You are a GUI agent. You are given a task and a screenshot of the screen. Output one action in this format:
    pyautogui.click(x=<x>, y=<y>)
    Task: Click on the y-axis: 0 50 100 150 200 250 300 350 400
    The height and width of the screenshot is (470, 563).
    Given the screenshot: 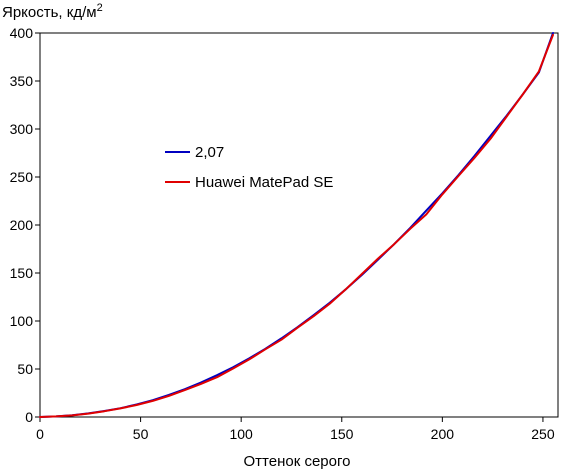 What is the action you would take?
    pyautogui.click(x=25, y=225)
    